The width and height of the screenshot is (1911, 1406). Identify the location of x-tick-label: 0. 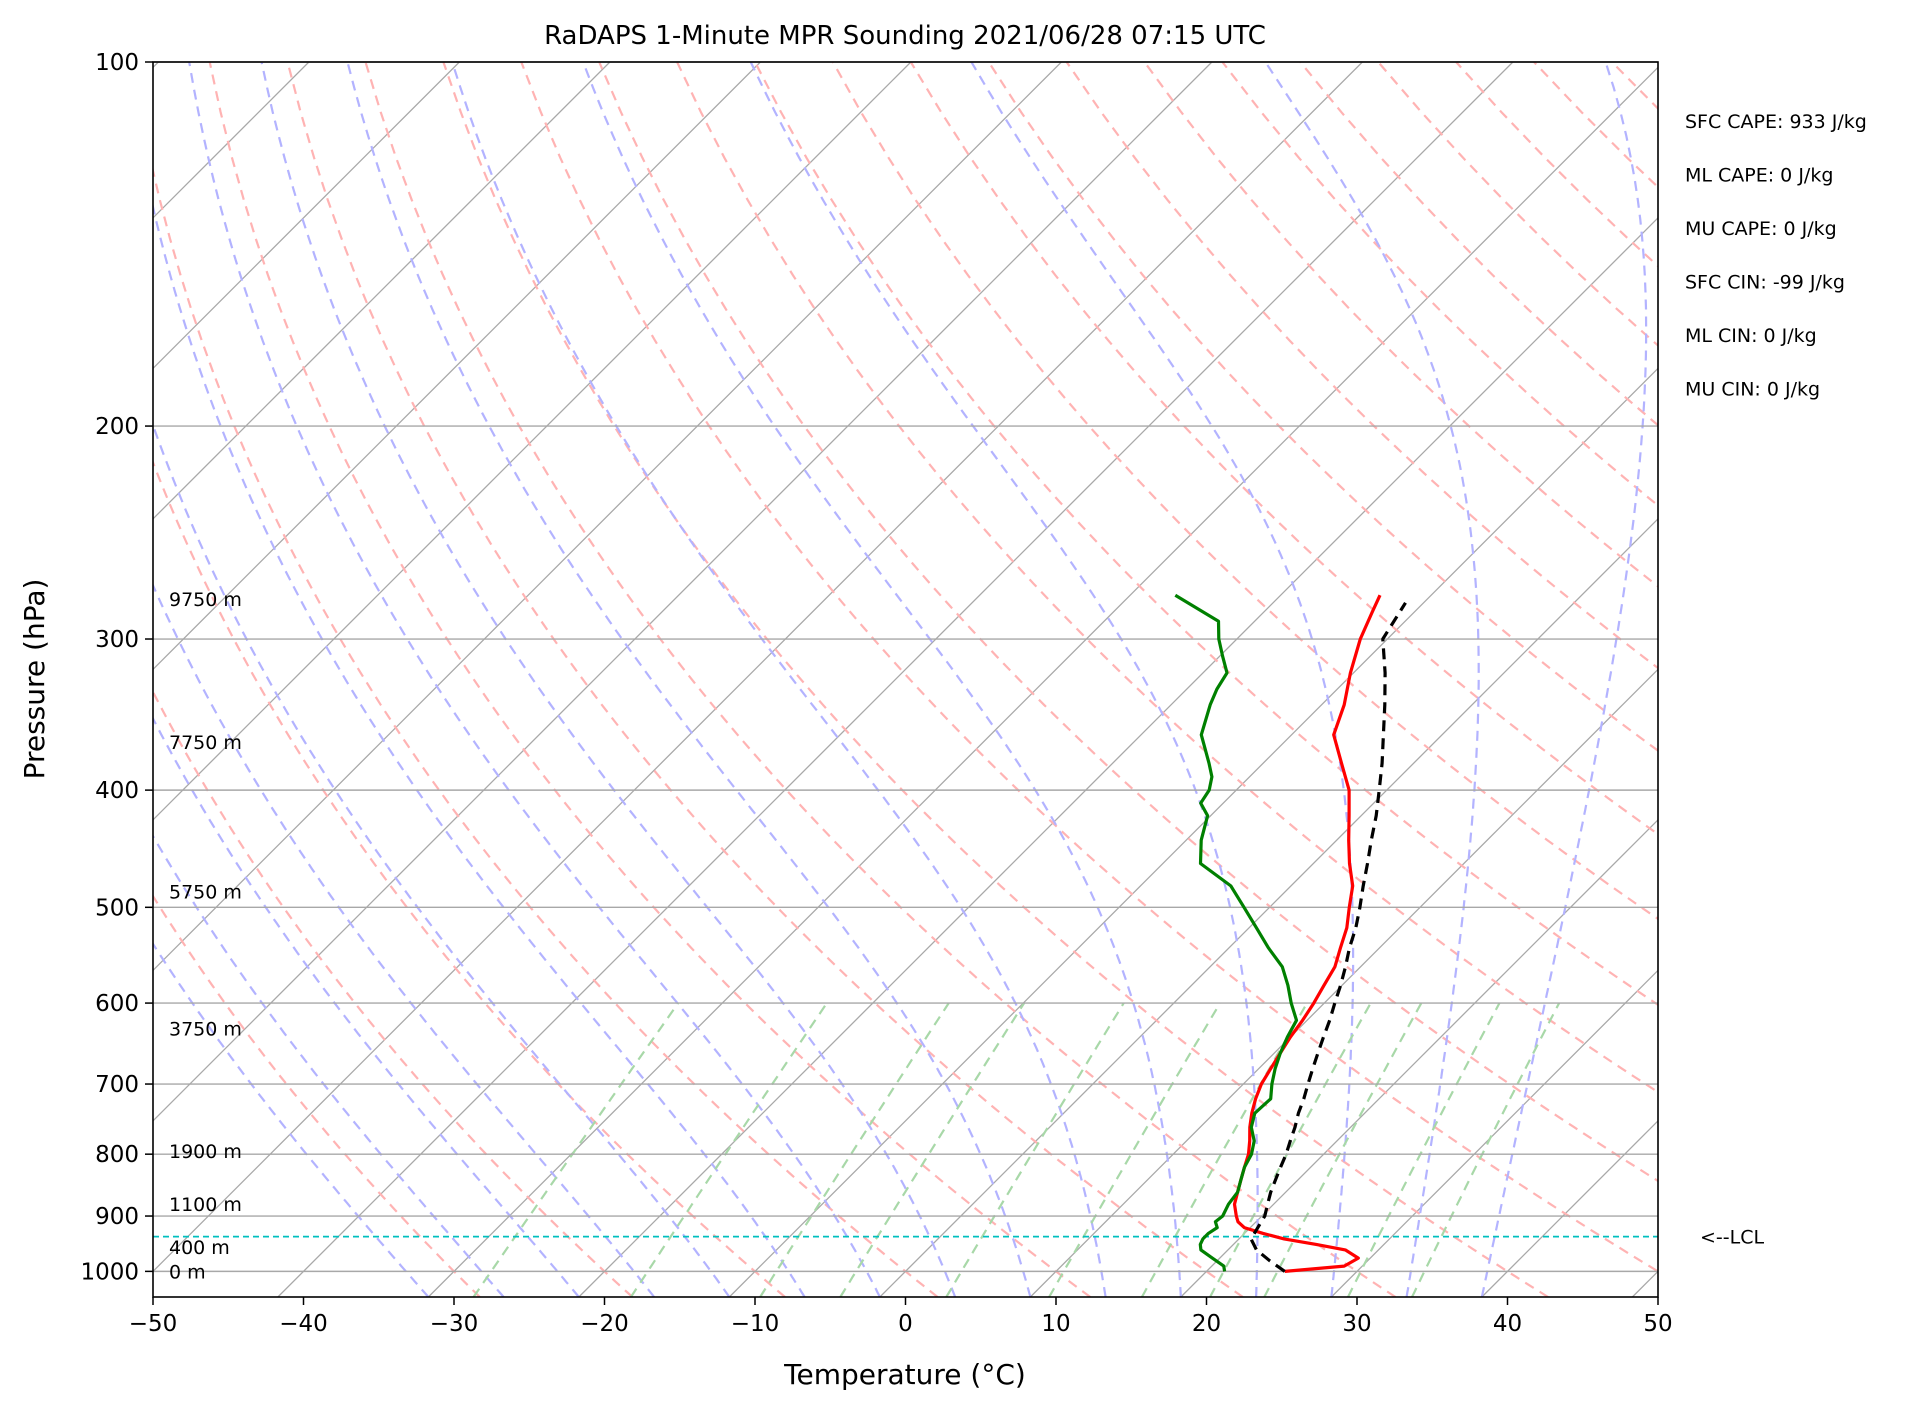
(905, 1324).